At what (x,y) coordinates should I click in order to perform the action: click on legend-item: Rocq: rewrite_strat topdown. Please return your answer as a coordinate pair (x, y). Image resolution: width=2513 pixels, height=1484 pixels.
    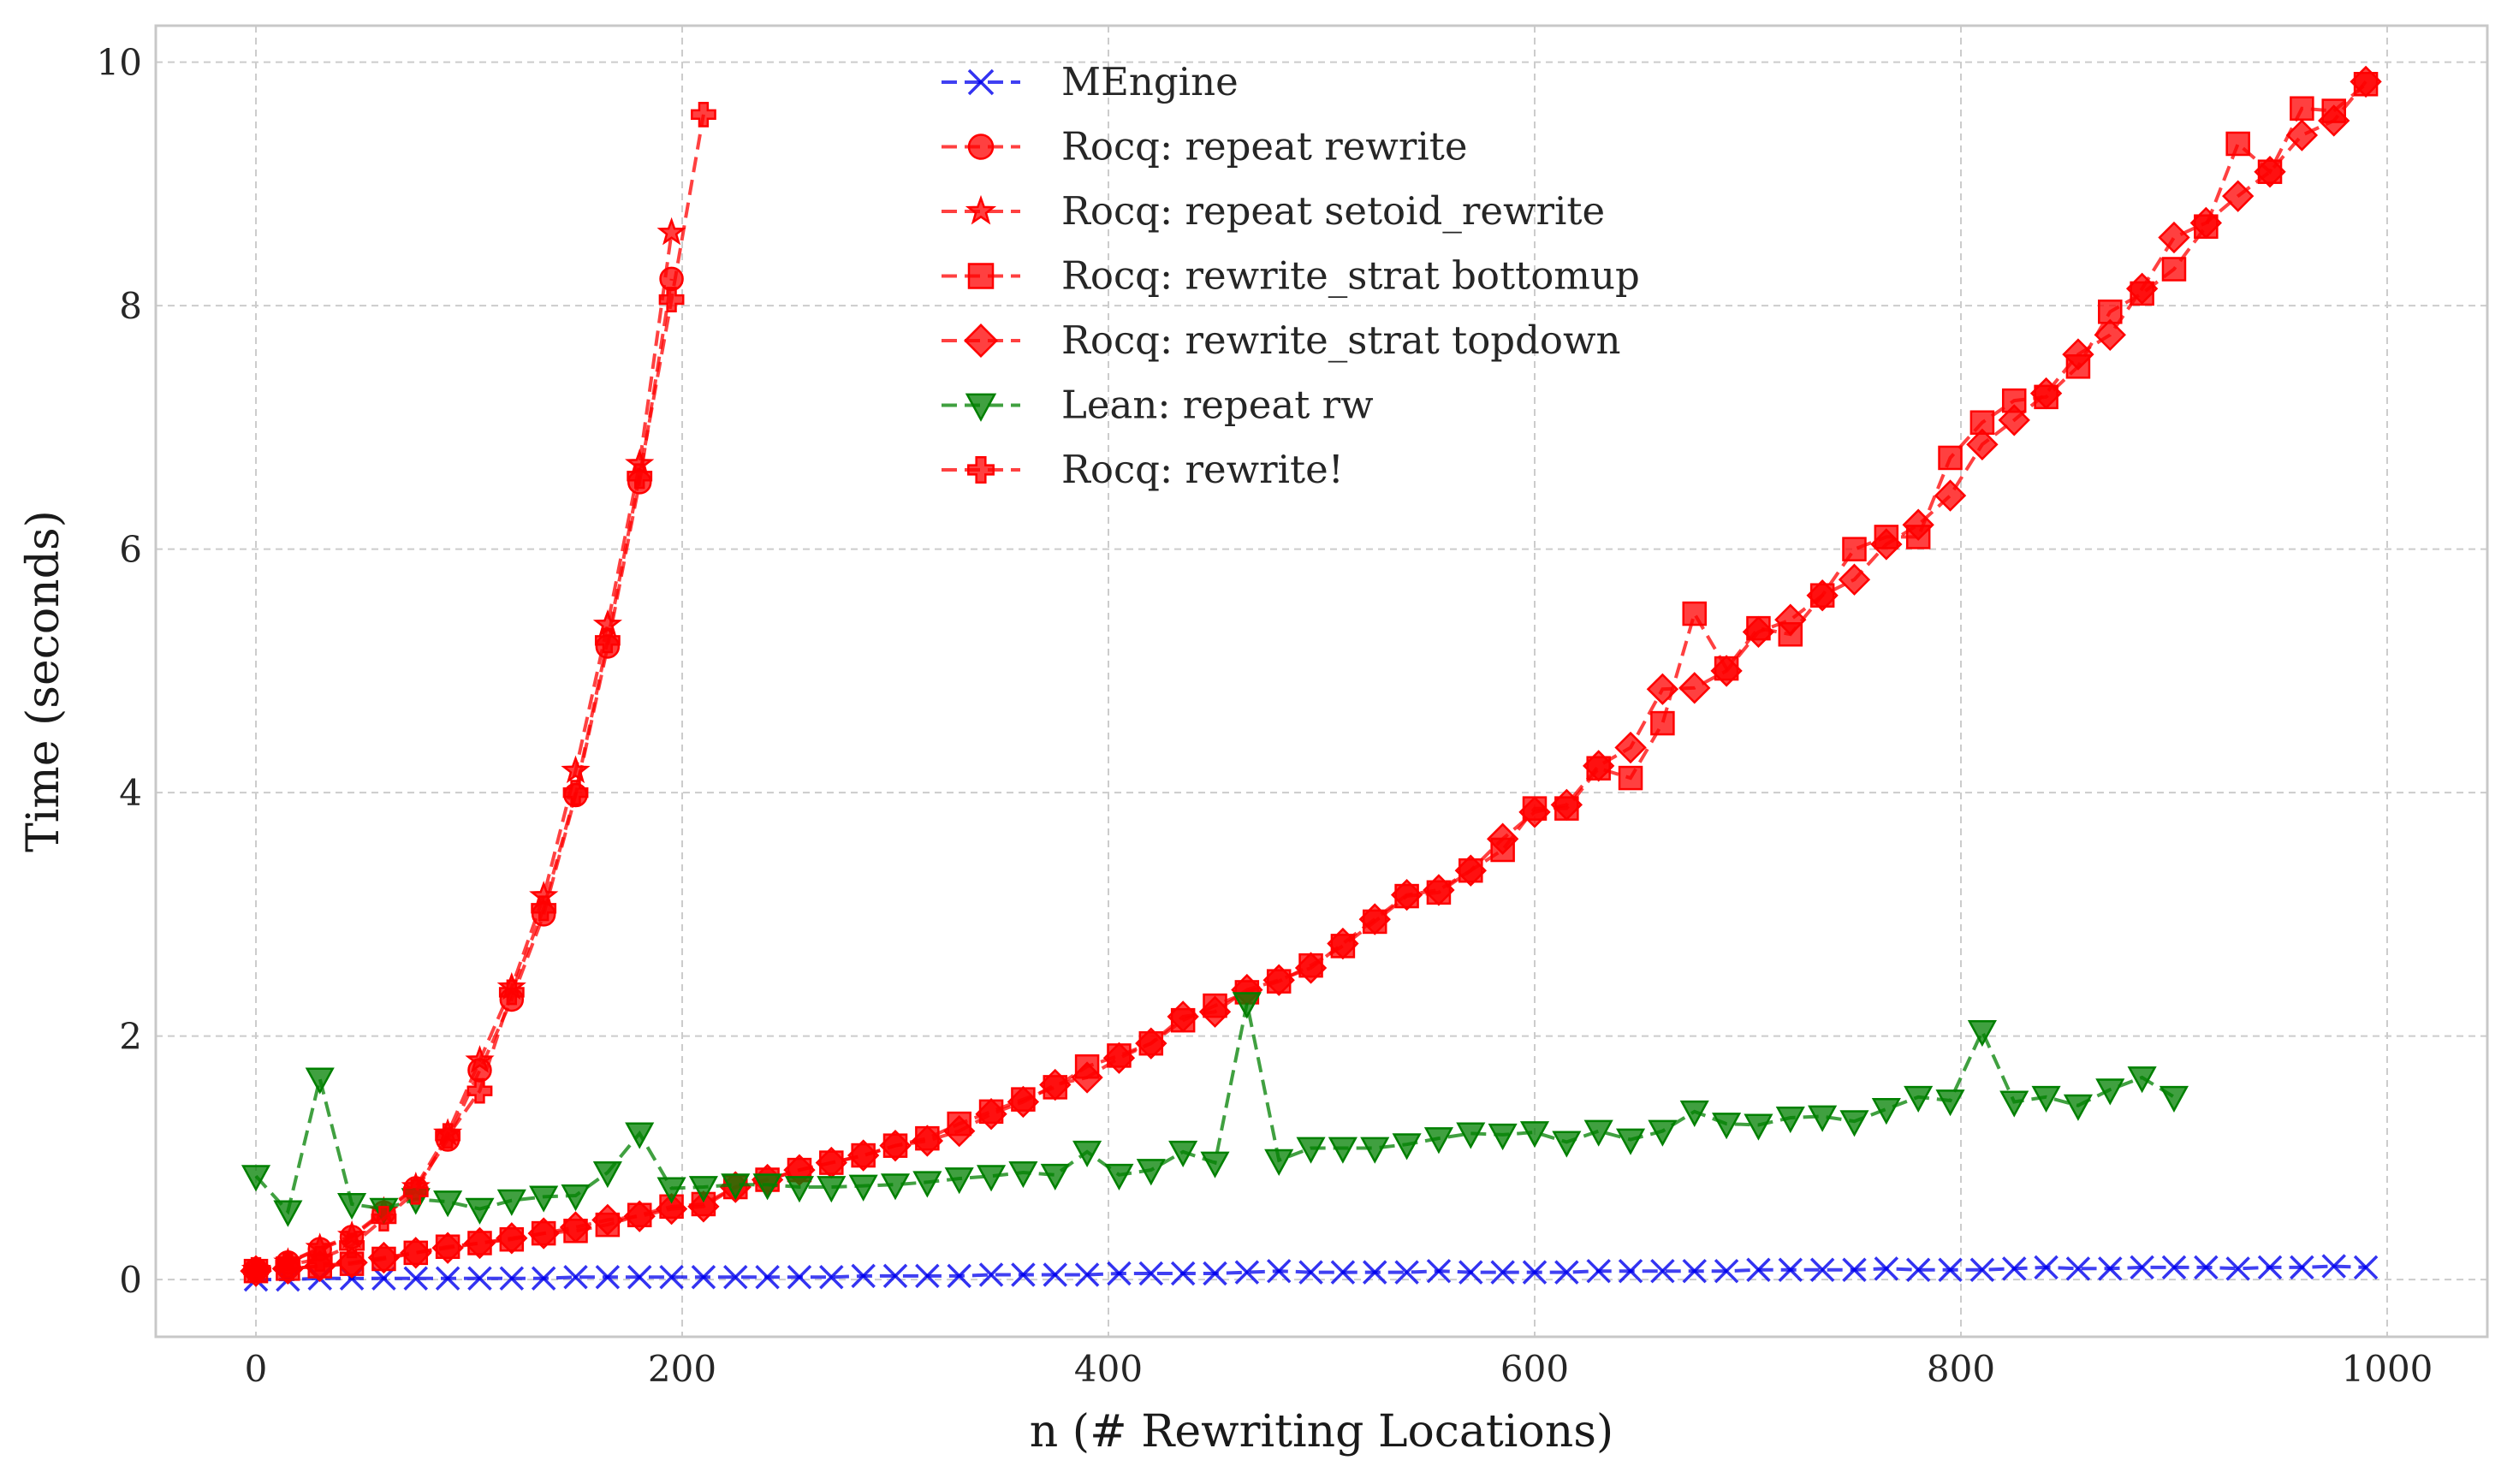
    Looking at the image, I should click on (1281, 341).